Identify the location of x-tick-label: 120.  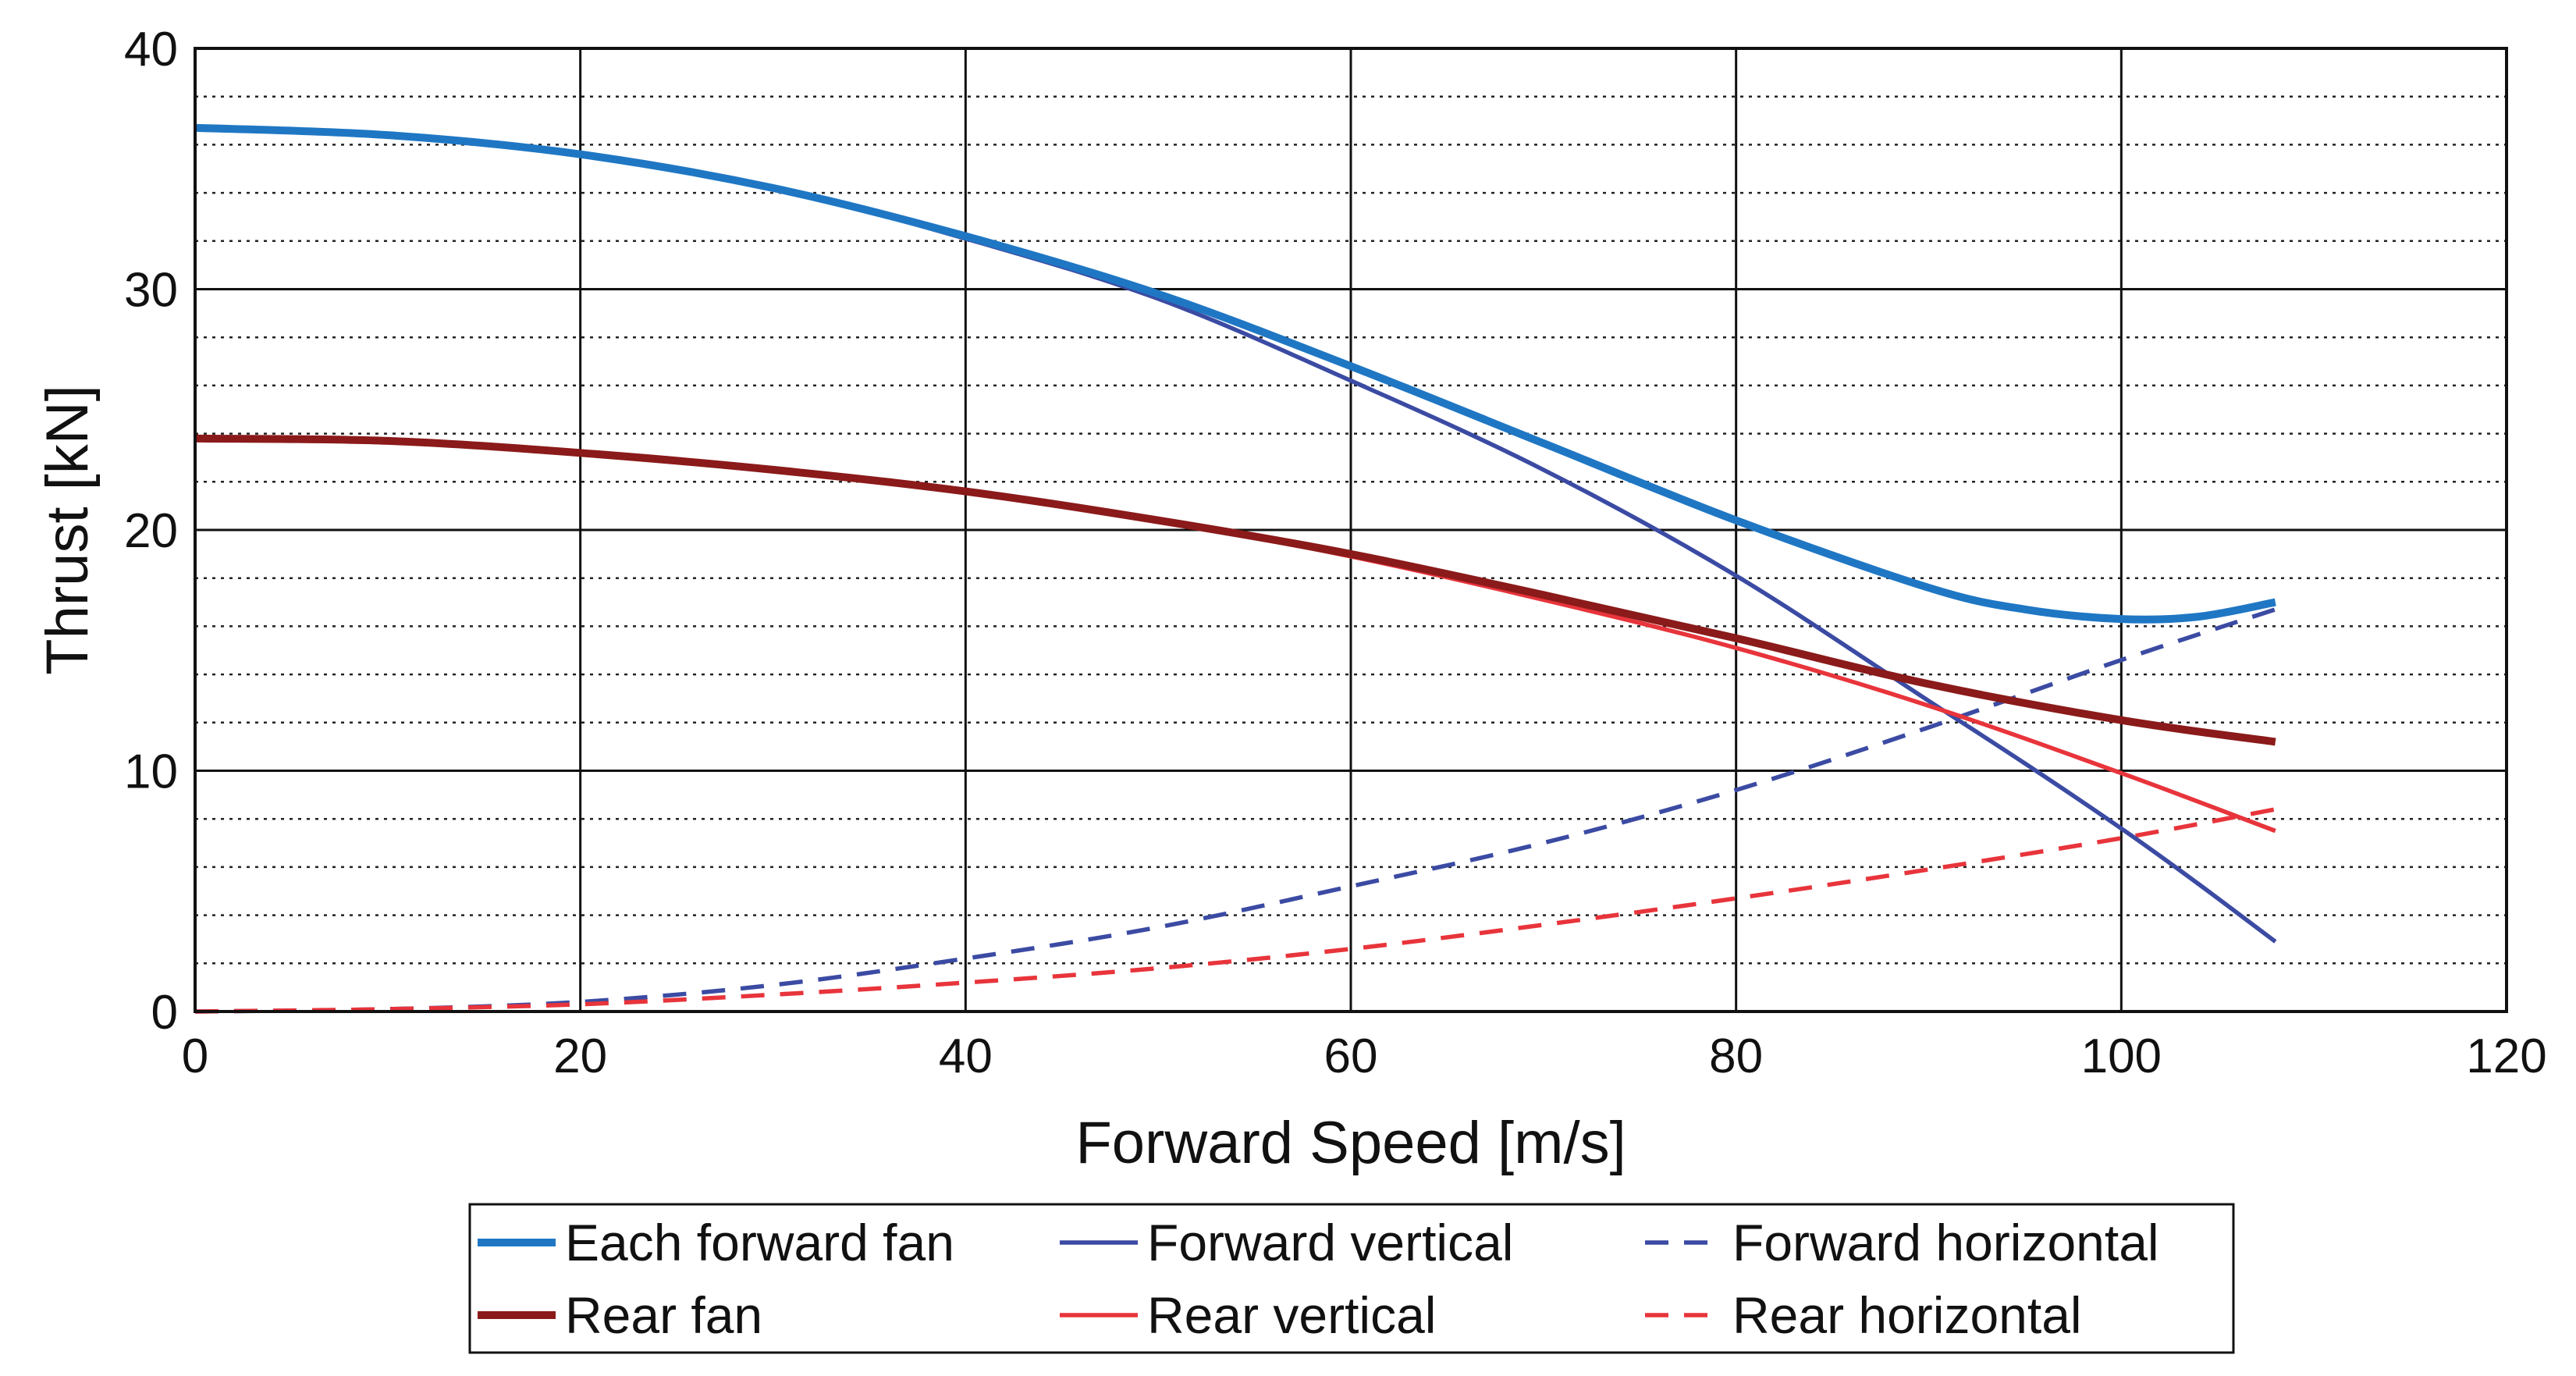
(2506, 1056).